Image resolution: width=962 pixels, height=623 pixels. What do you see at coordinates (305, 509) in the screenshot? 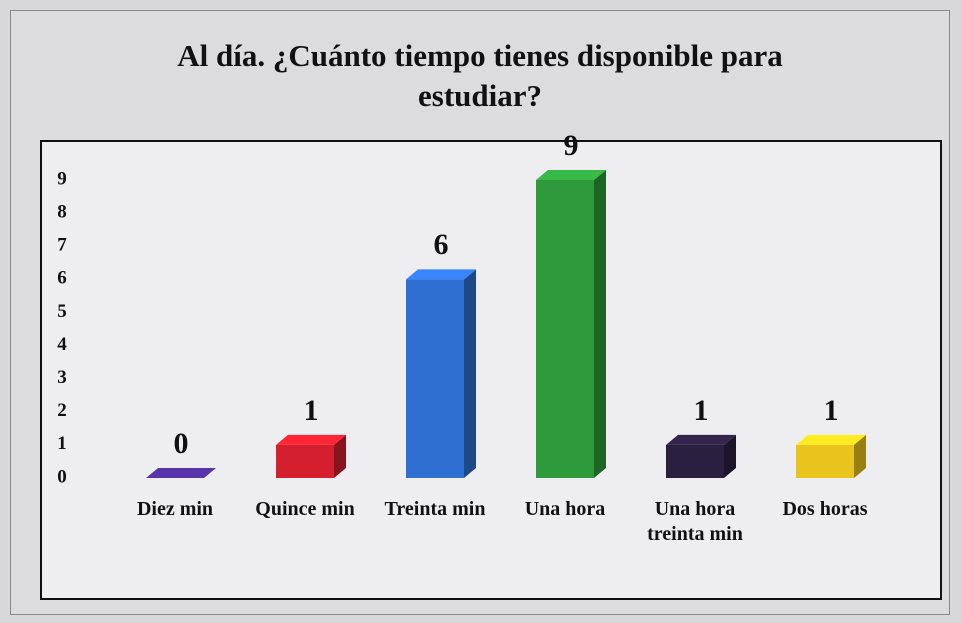
I see `x-tick-label: Quince min` at bounding box center [305, 509].